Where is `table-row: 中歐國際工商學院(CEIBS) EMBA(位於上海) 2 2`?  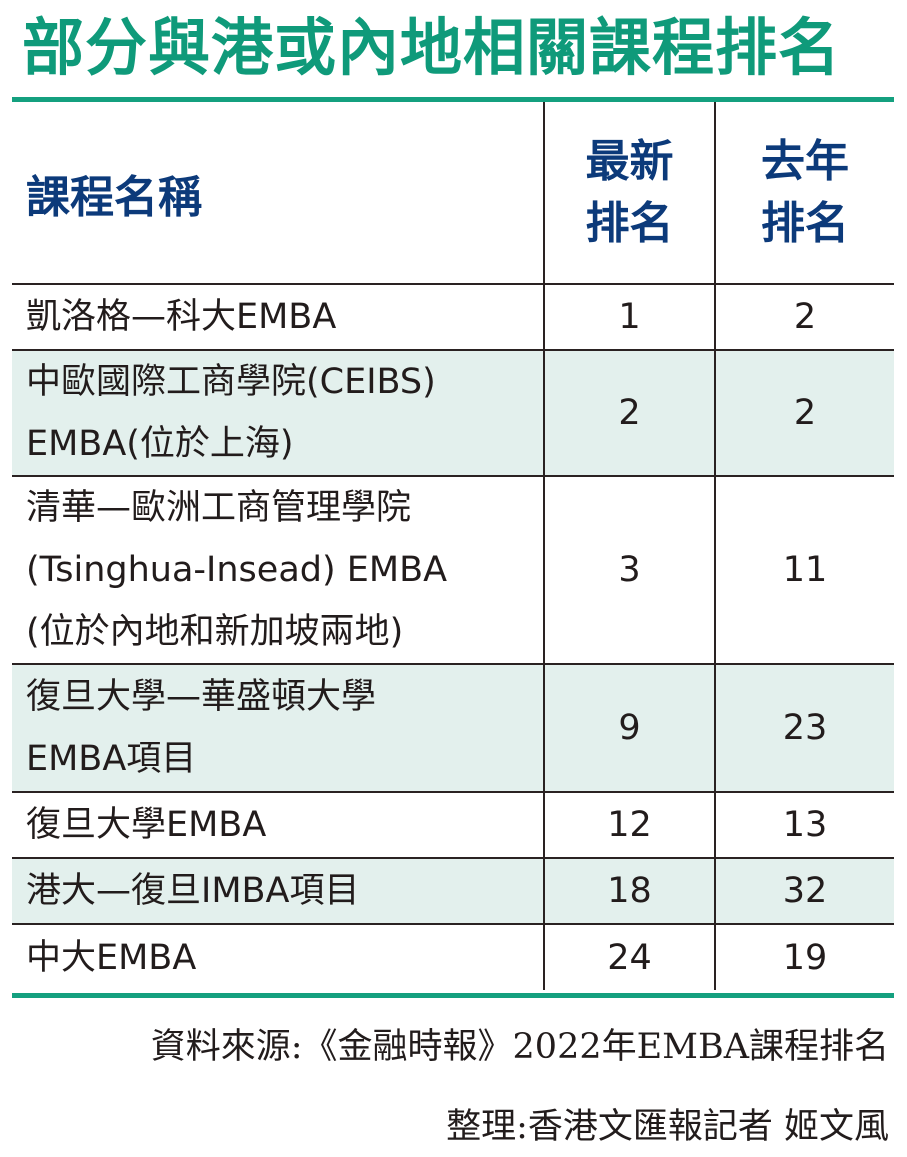
table-row: 中歐國際工商學院(CEIBS) EMBA(位於上海) 2 2 is located at coordinates (453, 413).